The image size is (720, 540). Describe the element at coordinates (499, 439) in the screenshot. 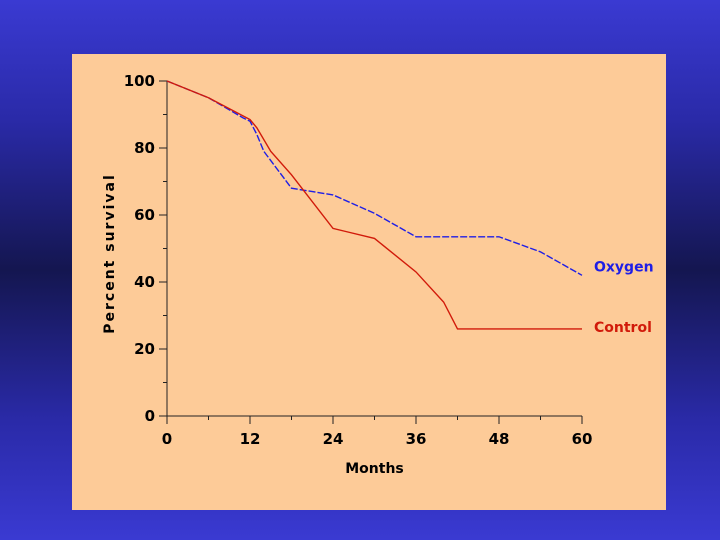

I see `x-tick-label: 48` at that location.